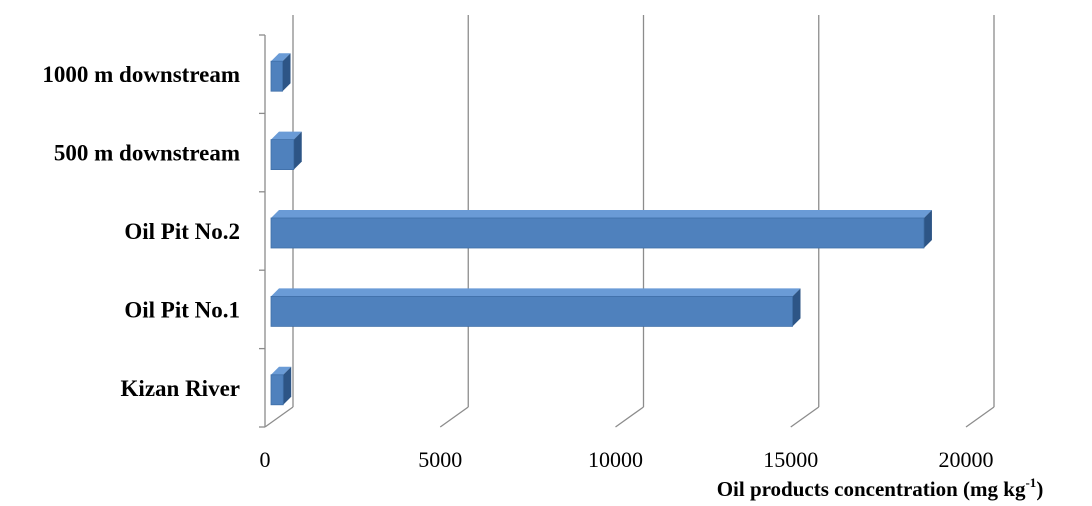  I want to click on x-tick-labels: 0 5000 10000 15000 20000, so click(627, 459).